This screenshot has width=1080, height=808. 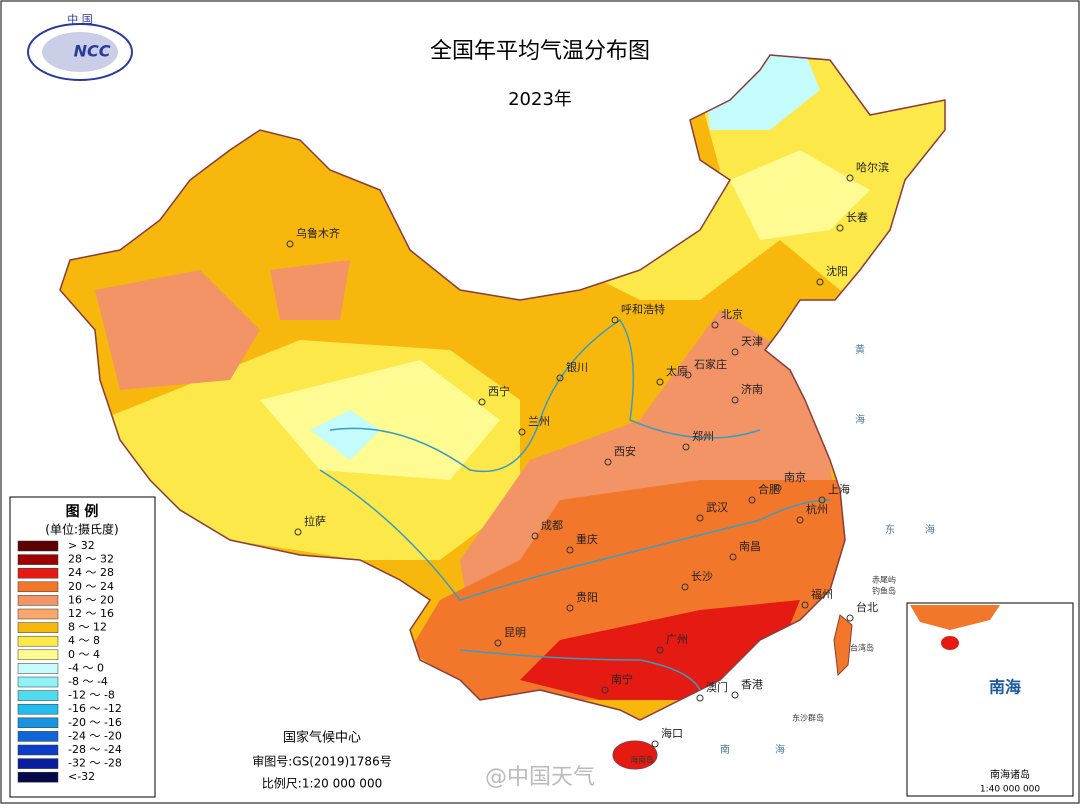 What do you see at coordinates (808, 718) in the screenshot?
I see `place-label: 东沙群岛` at bounding box center [808, 718].